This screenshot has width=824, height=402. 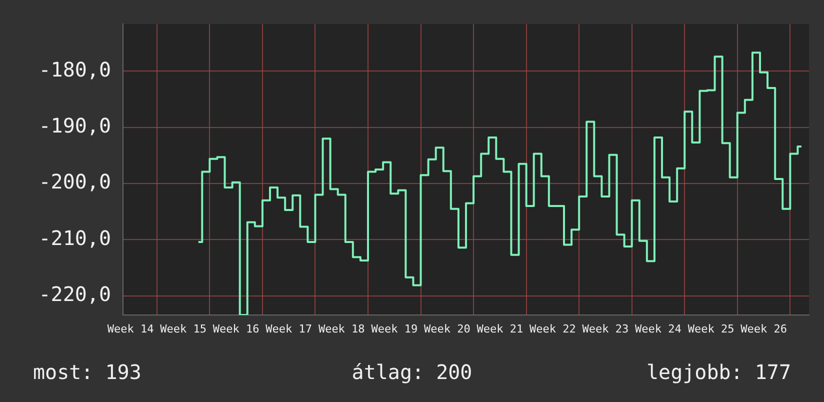 What do you see at coordinates (394, 329) in the screenshot?
I see `x-tick-label: Week 19` at bounding box center [394, 329].